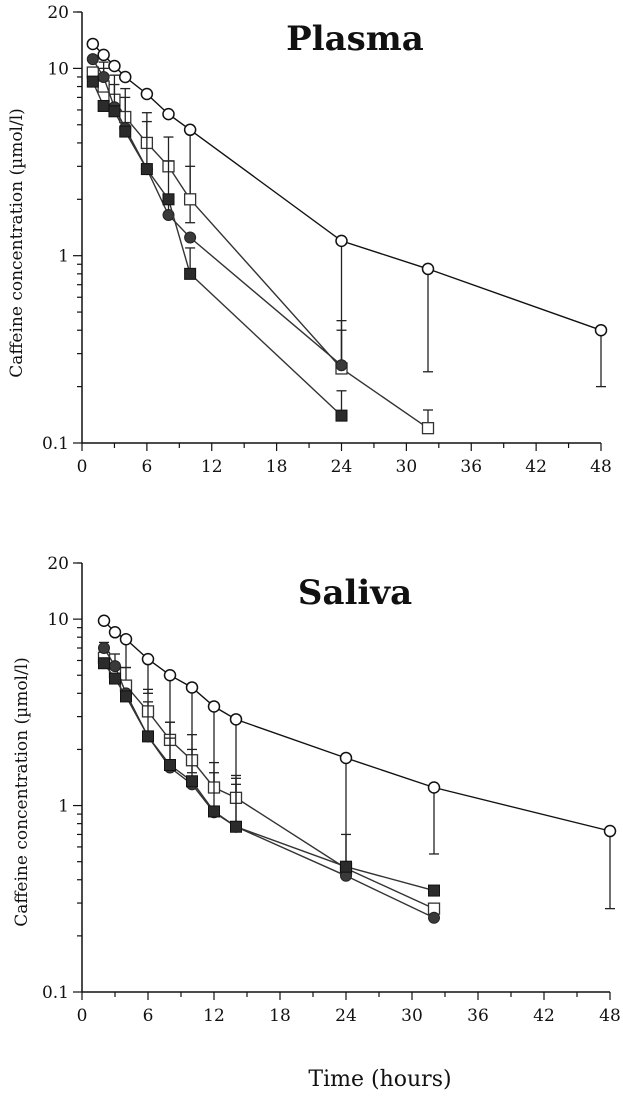  I want to click on saliva-series-filled-circle, so click(269, 783).